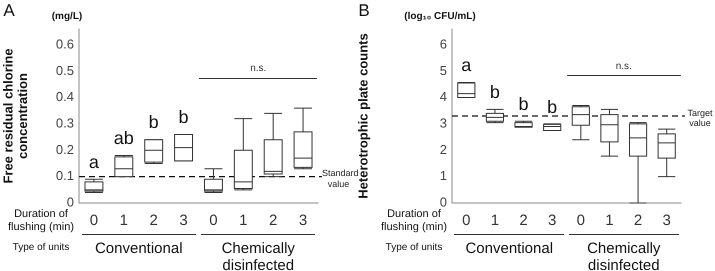  I want to click on y-tick-label: 0.1, so click(65, 176).